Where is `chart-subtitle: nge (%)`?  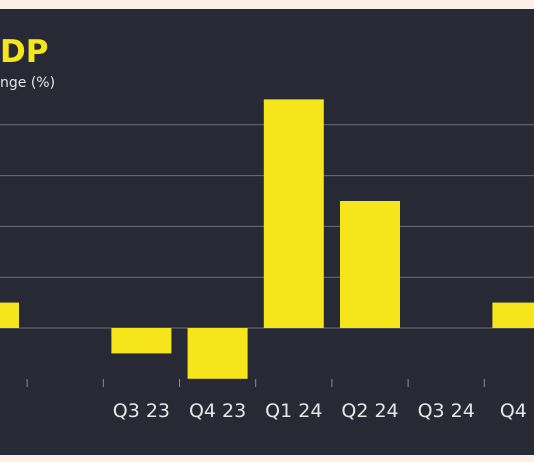
chart-subtitle: nge (%) is located at coordinates (28, 83).